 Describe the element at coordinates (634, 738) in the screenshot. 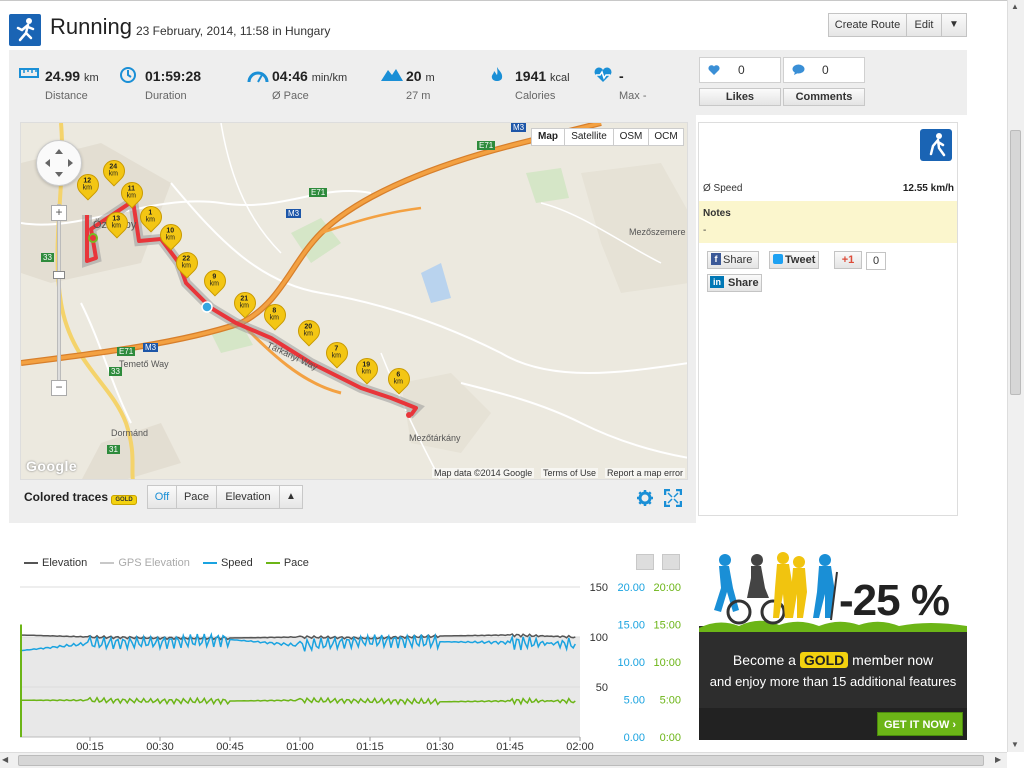

I see `chart-speed-tick-label: 0.00` at that location.